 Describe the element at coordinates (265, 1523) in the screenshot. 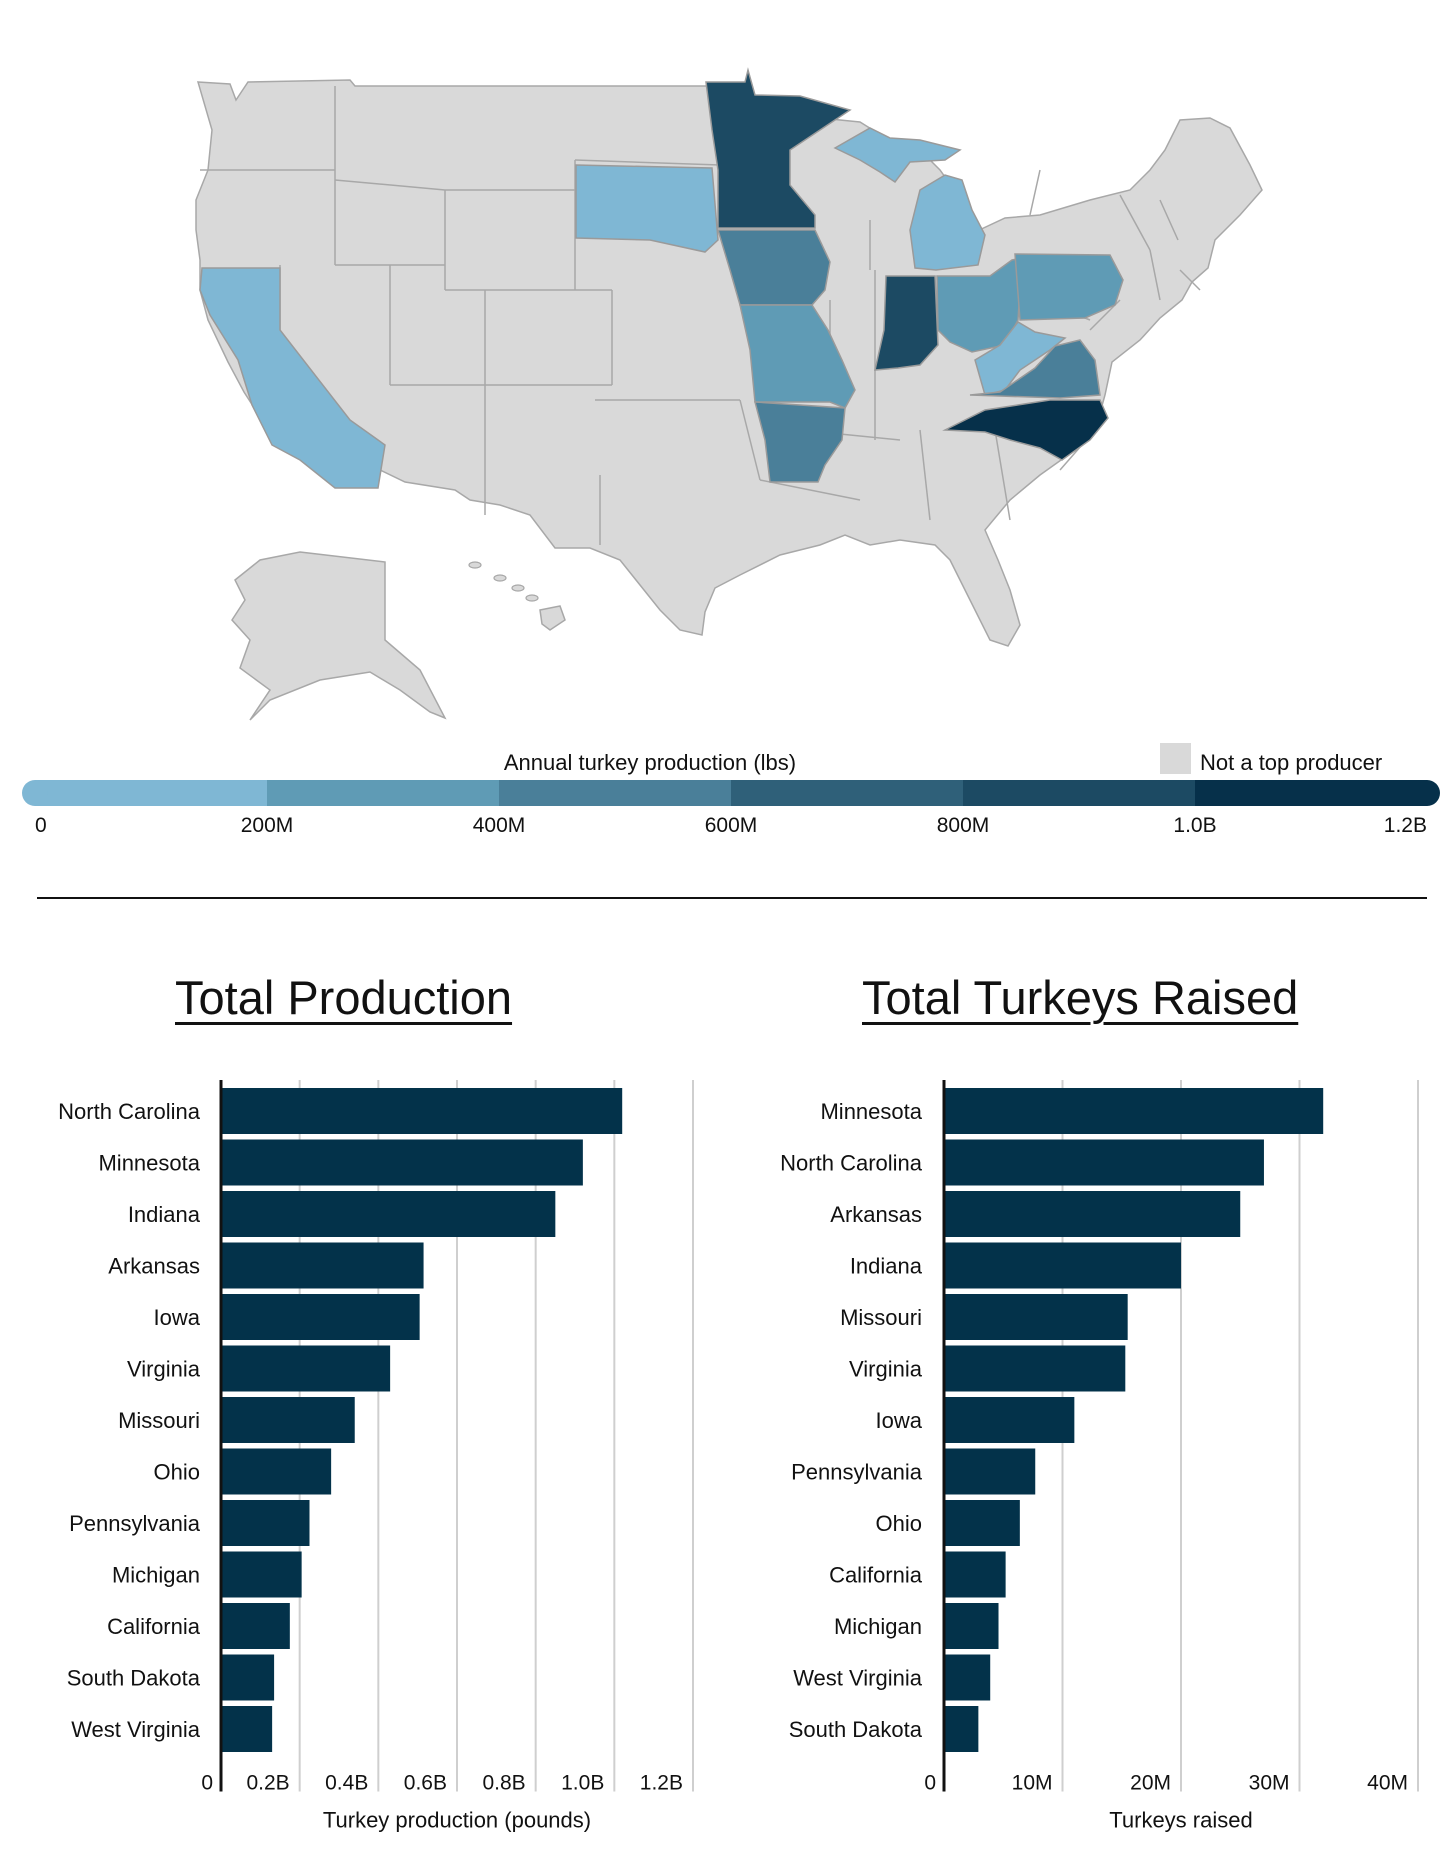

I see `production-bar-pennsylvania` at that location.